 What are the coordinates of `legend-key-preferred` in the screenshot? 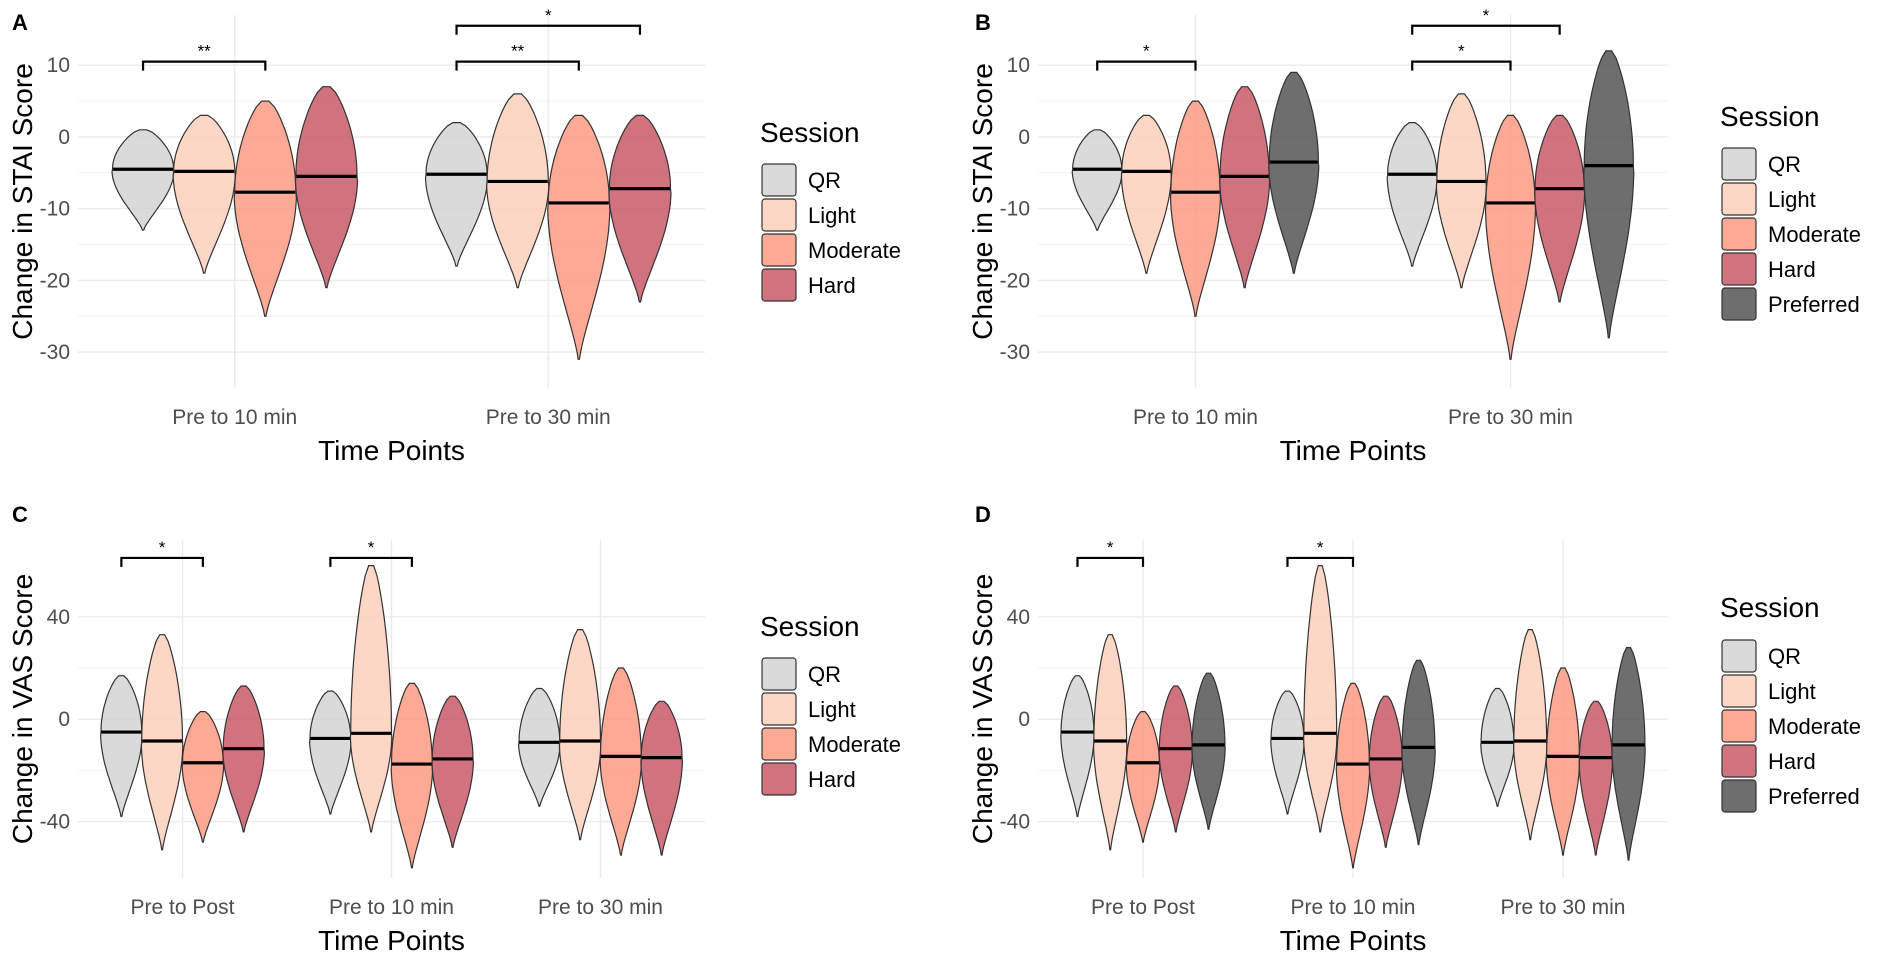 It's located at (1739, 796).